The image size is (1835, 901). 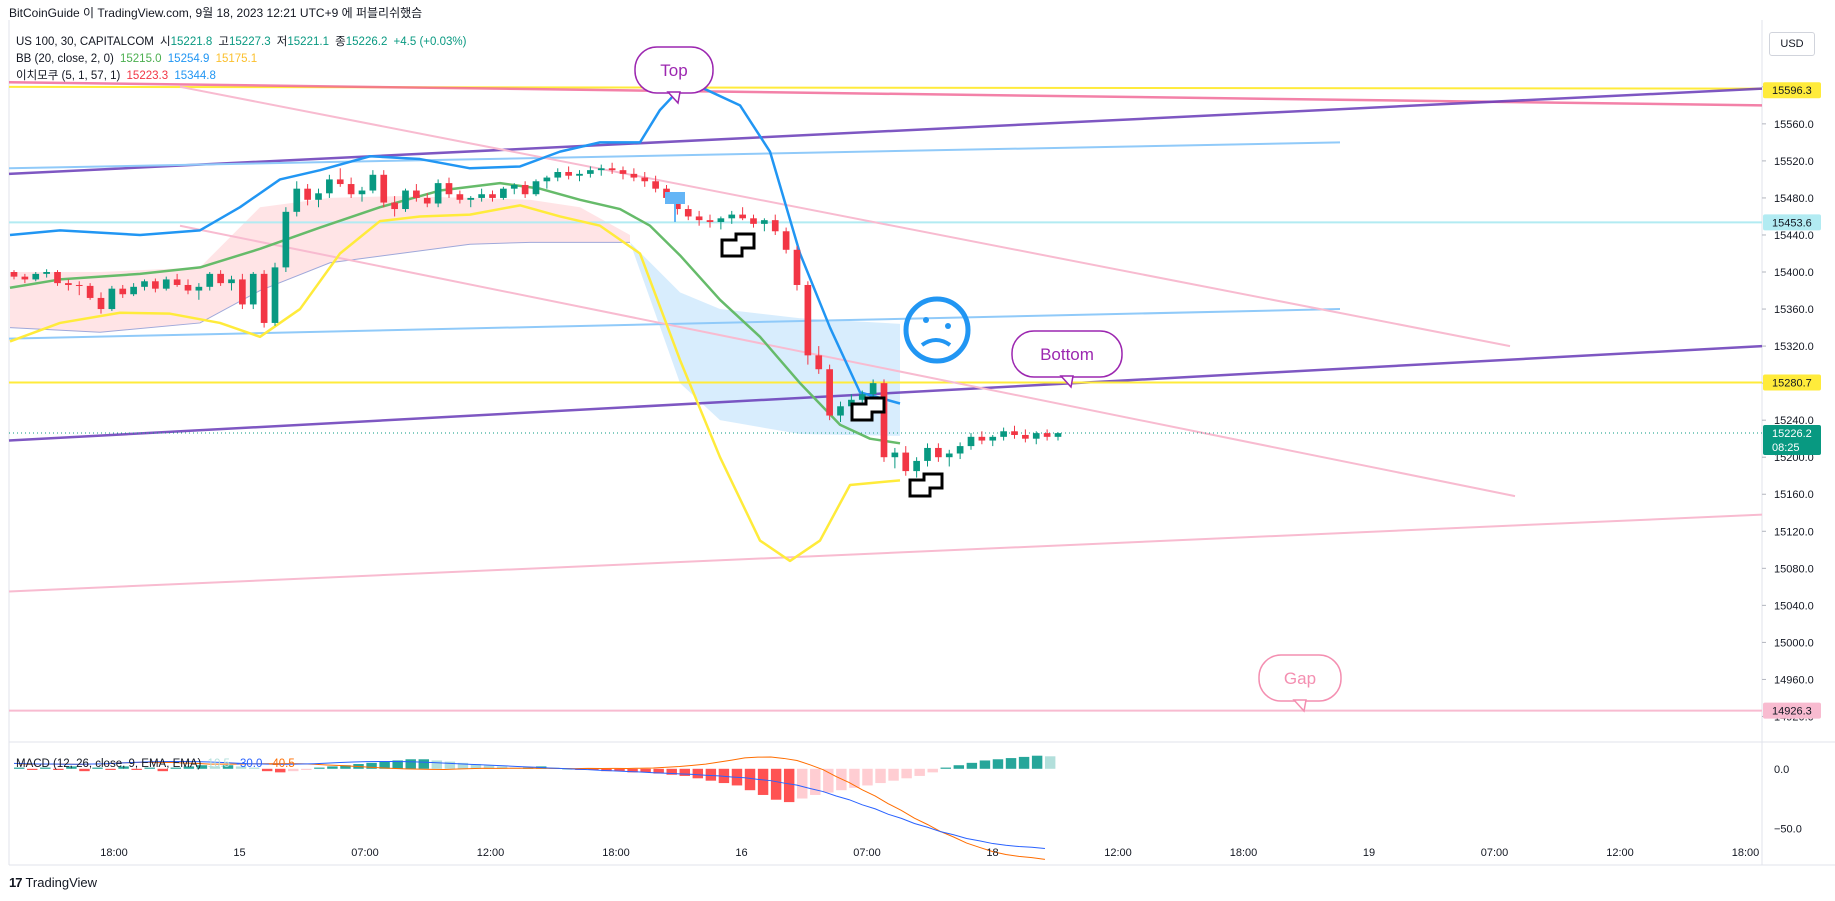 I want to click on price-tick-label: 15560.0, so click(x=1794, y=125).